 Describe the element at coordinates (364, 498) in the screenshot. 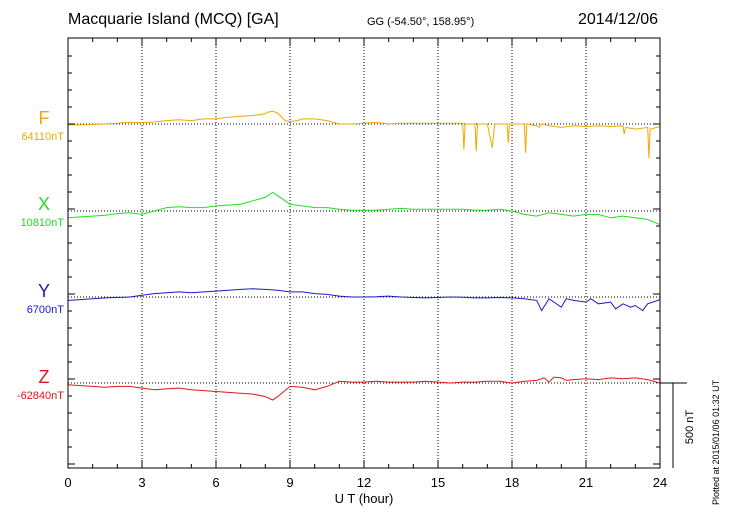

I see `x-axis-label: U T (hour)` at that location.